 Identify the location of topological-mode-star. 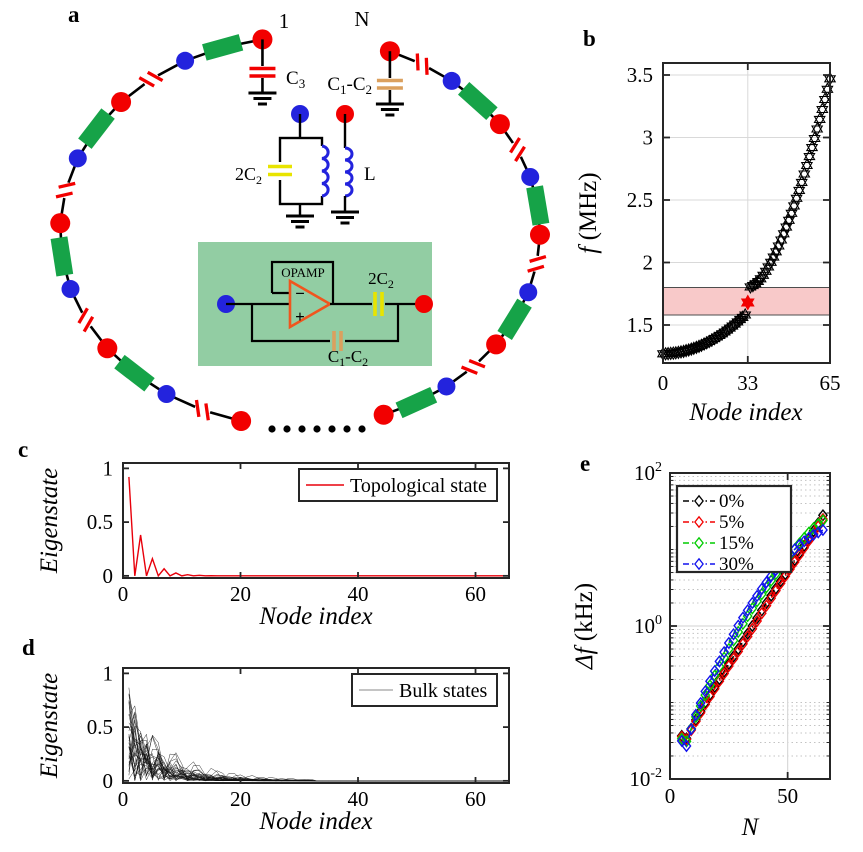
(747, 302).